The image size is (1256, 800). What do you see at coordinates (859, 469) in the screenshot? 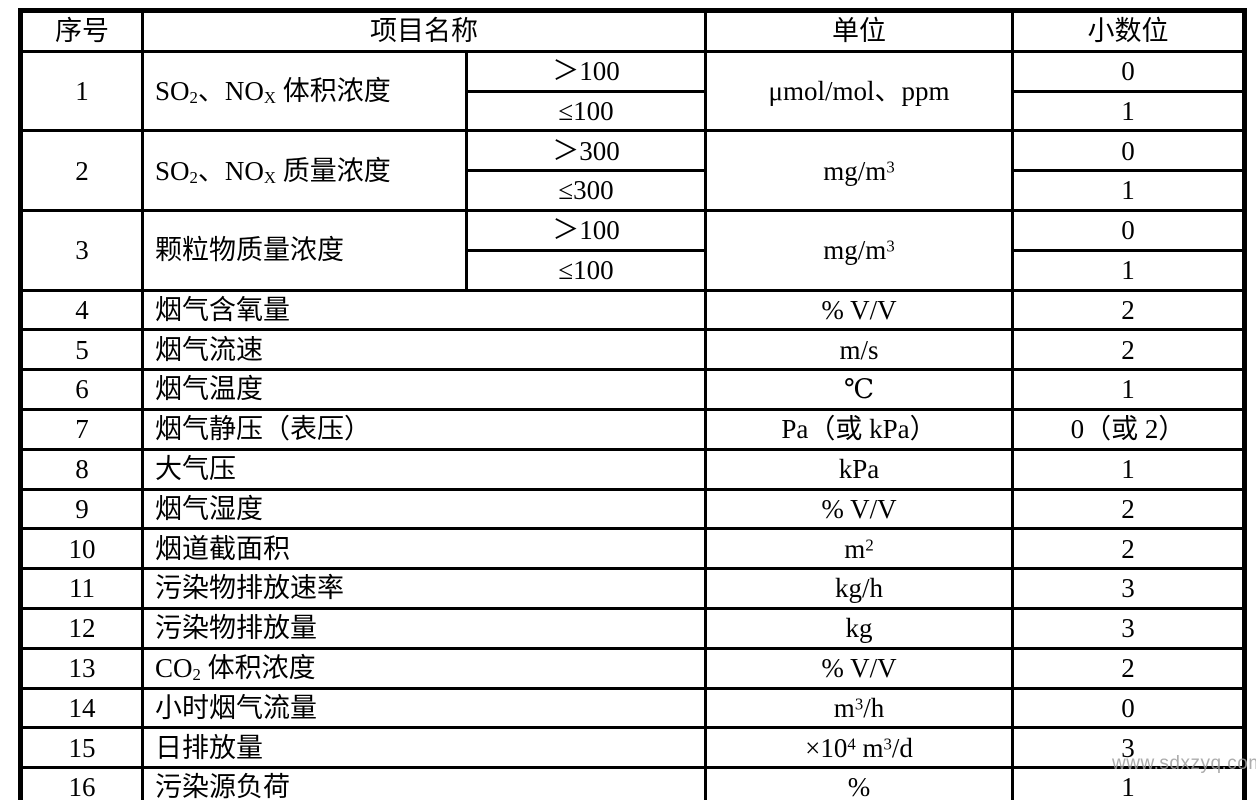
I see `unit-cell: kPa` at bounding box center [859, 469].